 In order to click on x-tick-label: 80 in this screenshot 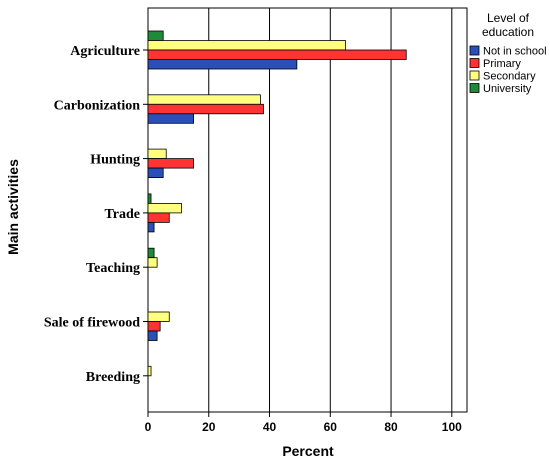, I will do `click(391, 427)`.